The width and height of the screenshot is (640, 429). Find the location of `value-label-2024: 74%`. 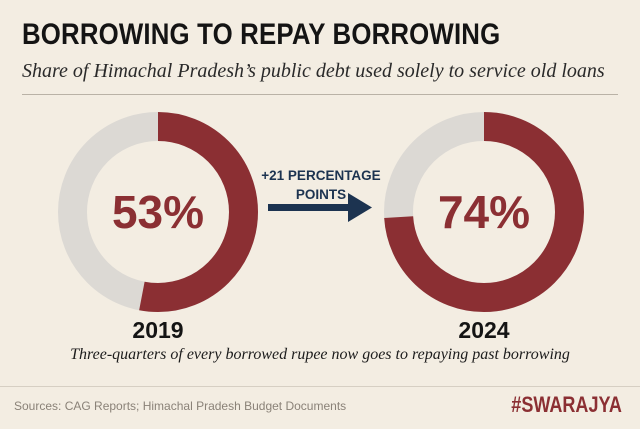

value-label-2024: 74% is located at coordinates (484, 212).